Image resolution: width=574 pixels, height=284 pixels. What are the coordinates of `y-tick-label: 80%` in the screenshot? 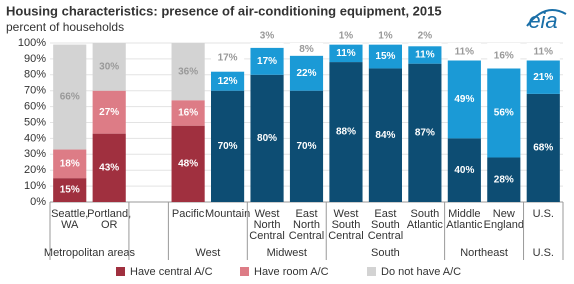 It's located at (35, 75).